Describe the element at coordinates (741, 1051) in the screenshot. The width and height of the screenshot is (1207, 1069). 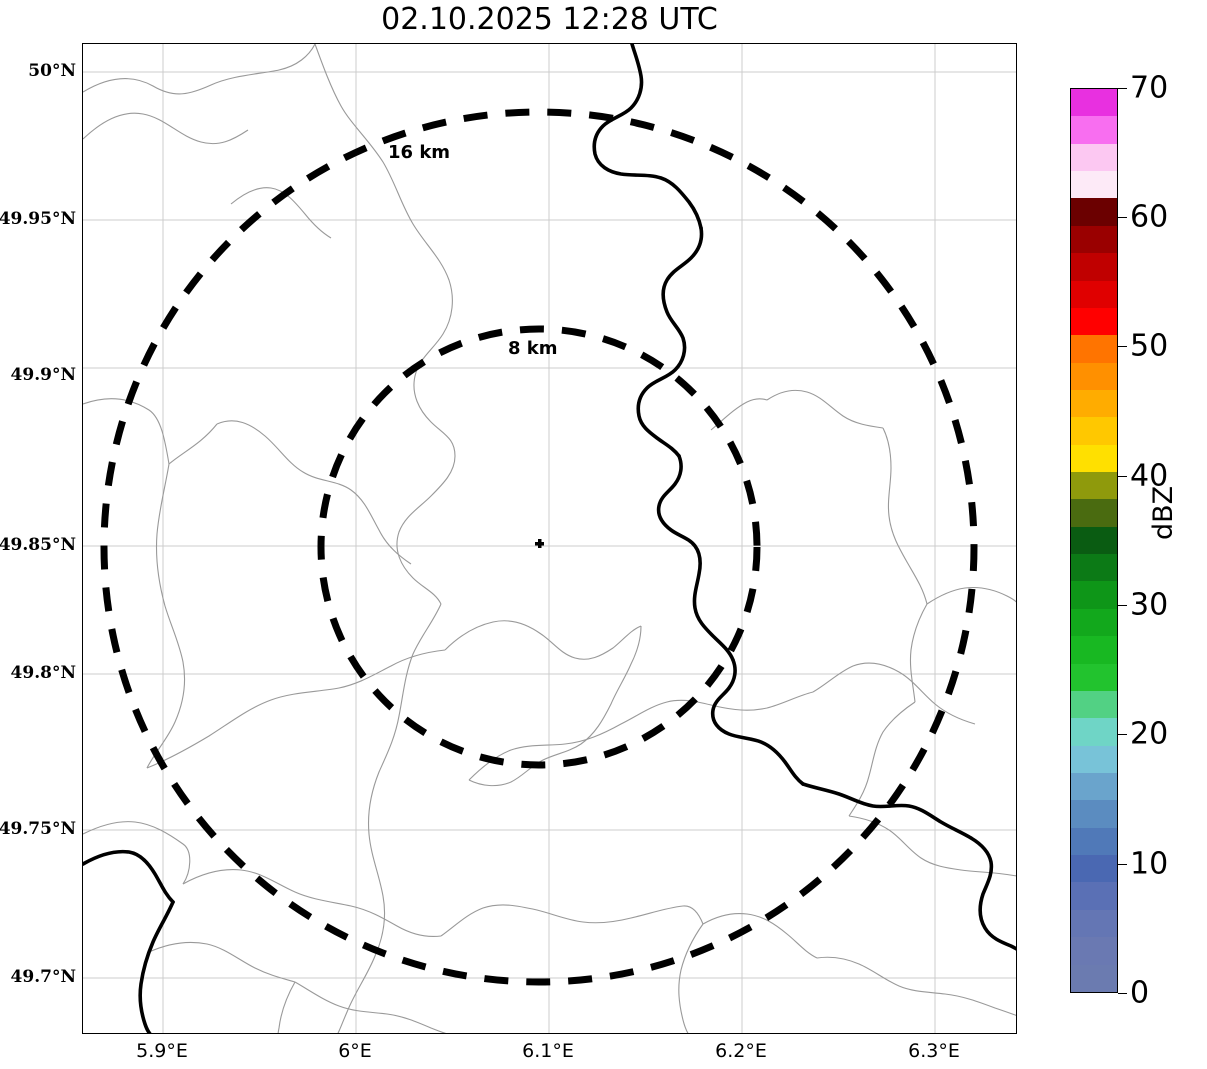
I see `xtick-label-6-2: 6.2°E` at that location.